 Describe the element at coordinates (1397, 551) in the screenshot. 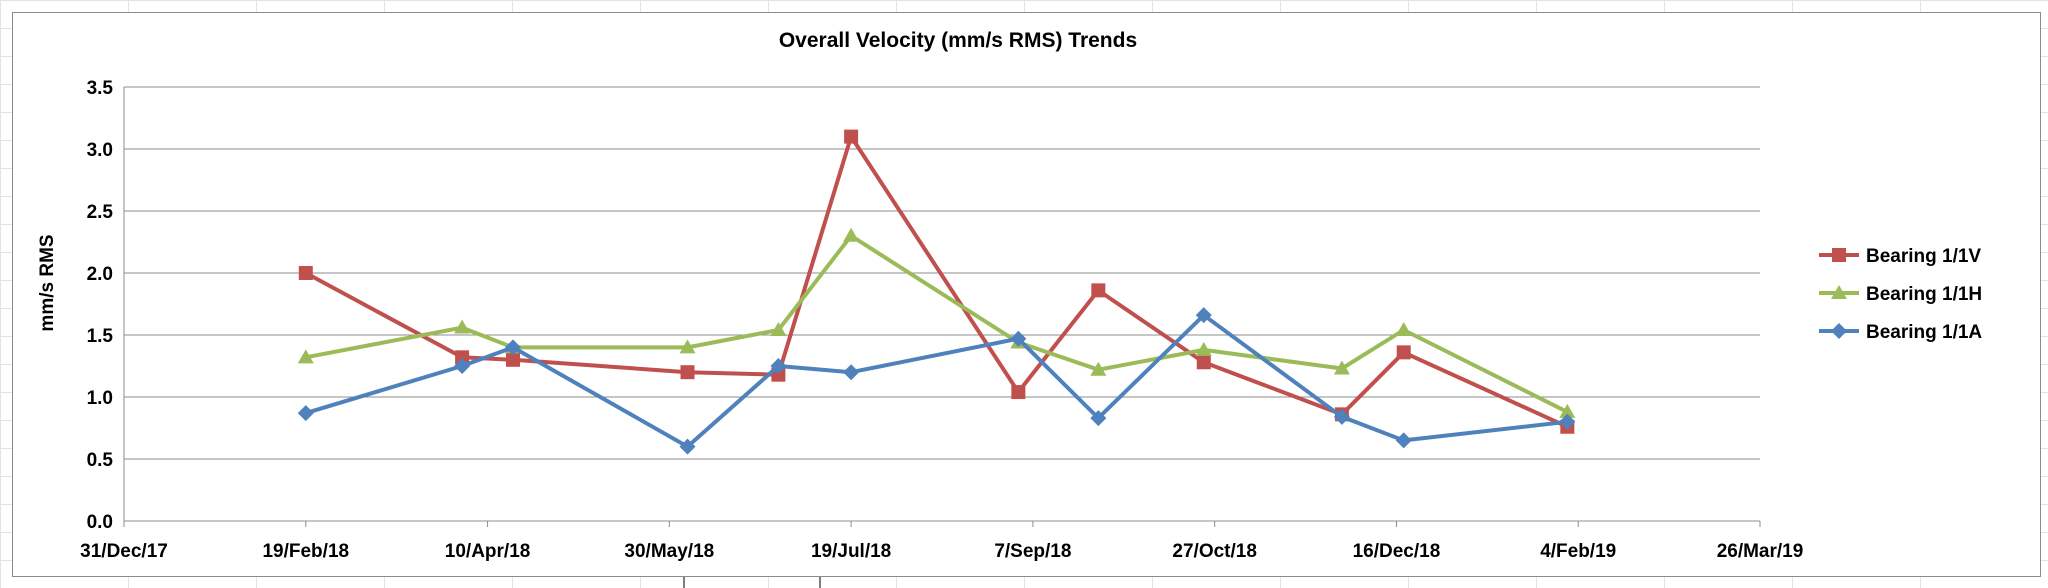

I see `x-tick-label: 16/Dec/18` at that location.